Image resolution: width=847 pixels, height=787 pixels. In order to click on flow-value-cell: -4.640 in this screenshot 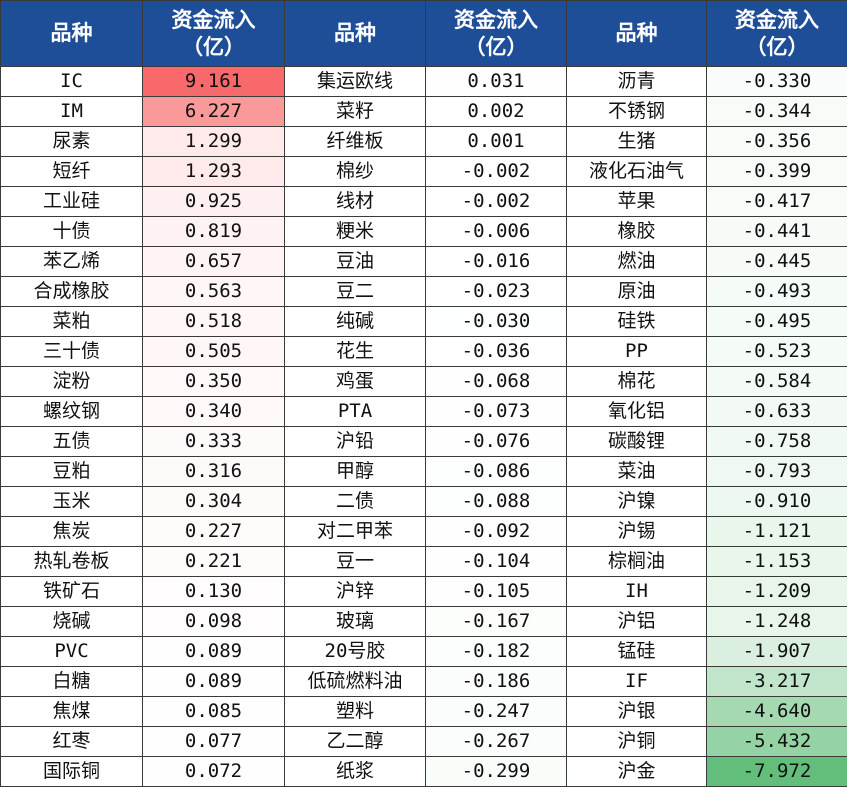, I will do `click(776, 711)`.